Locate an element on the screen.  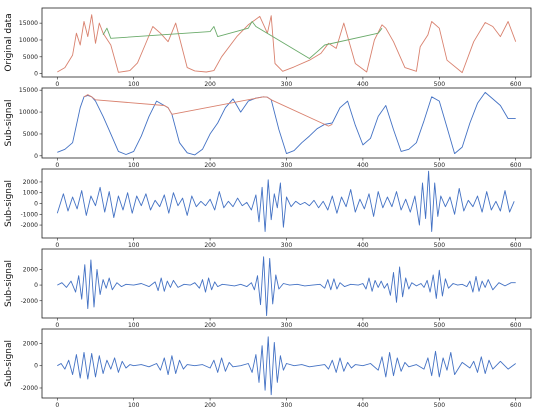
y-tick-label: -1000 is located at coordinates (30, 214).